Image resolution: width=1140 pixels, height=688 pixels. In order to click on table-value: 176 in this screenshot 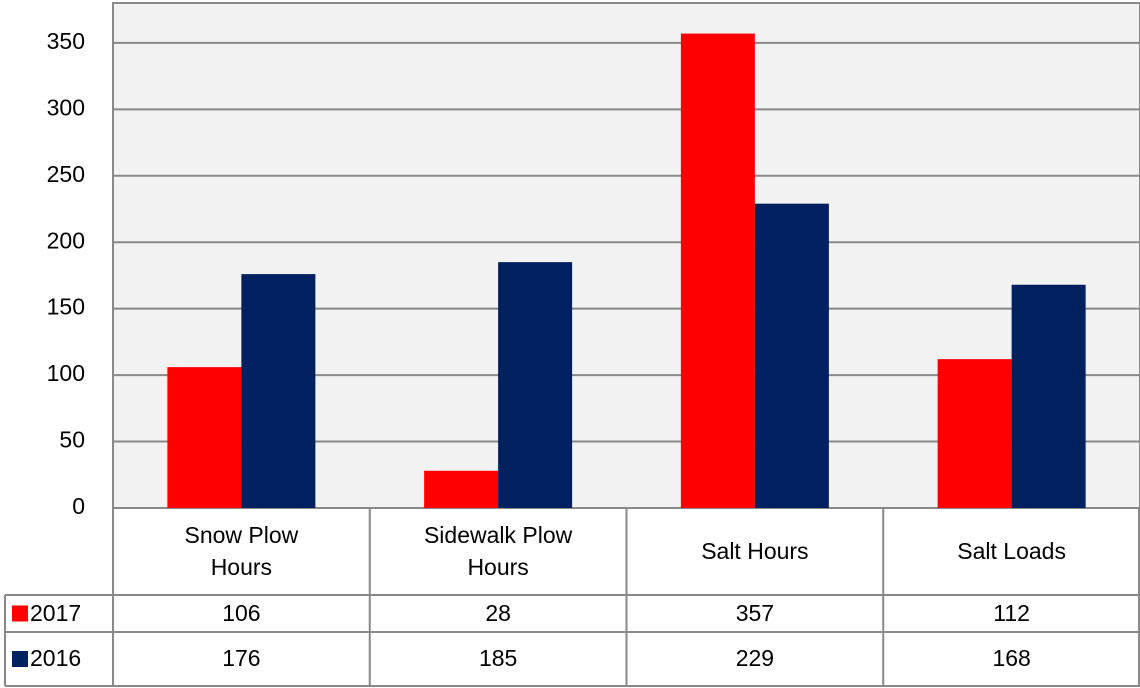, I will do `click(241, 658)`.